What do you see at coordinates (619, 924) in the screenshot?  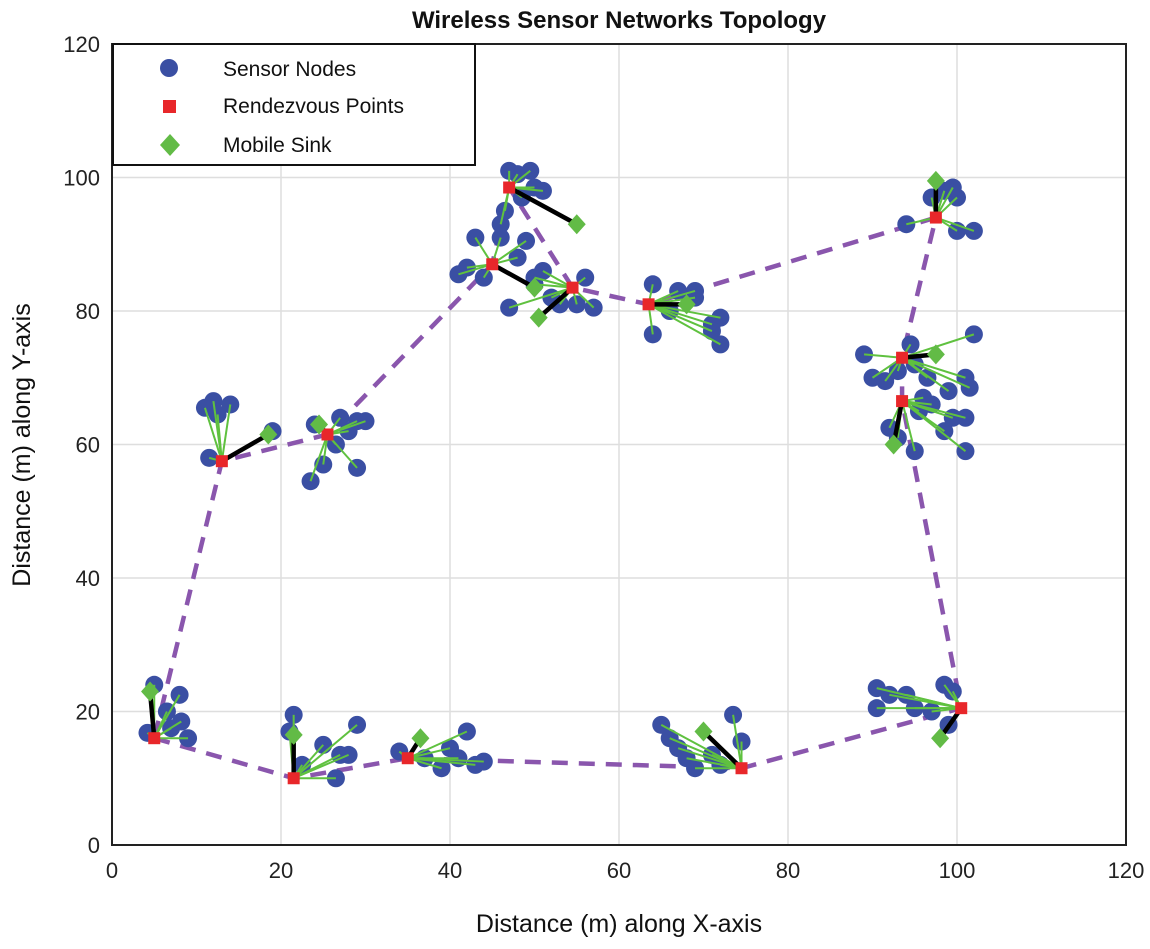 I see `x-axis-label: Distance (m) along X-axis` at bounding box center [619, 924].